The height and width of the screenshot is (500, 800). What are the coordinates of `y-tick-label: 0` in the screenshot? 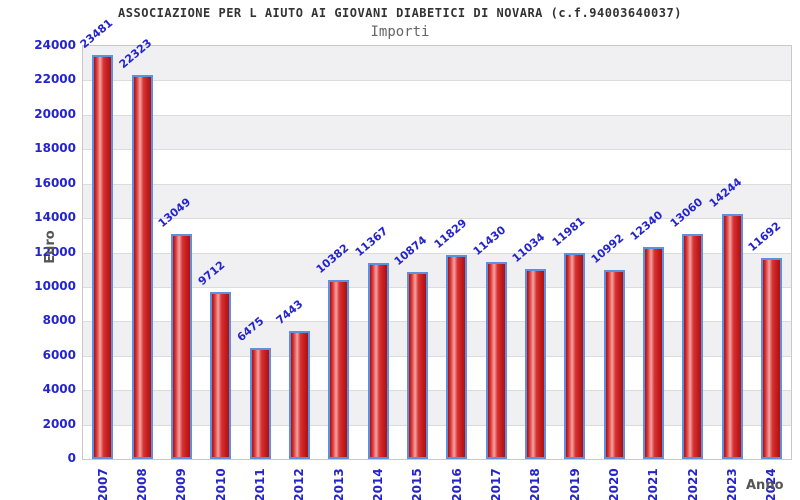 It's located at (71, 458).